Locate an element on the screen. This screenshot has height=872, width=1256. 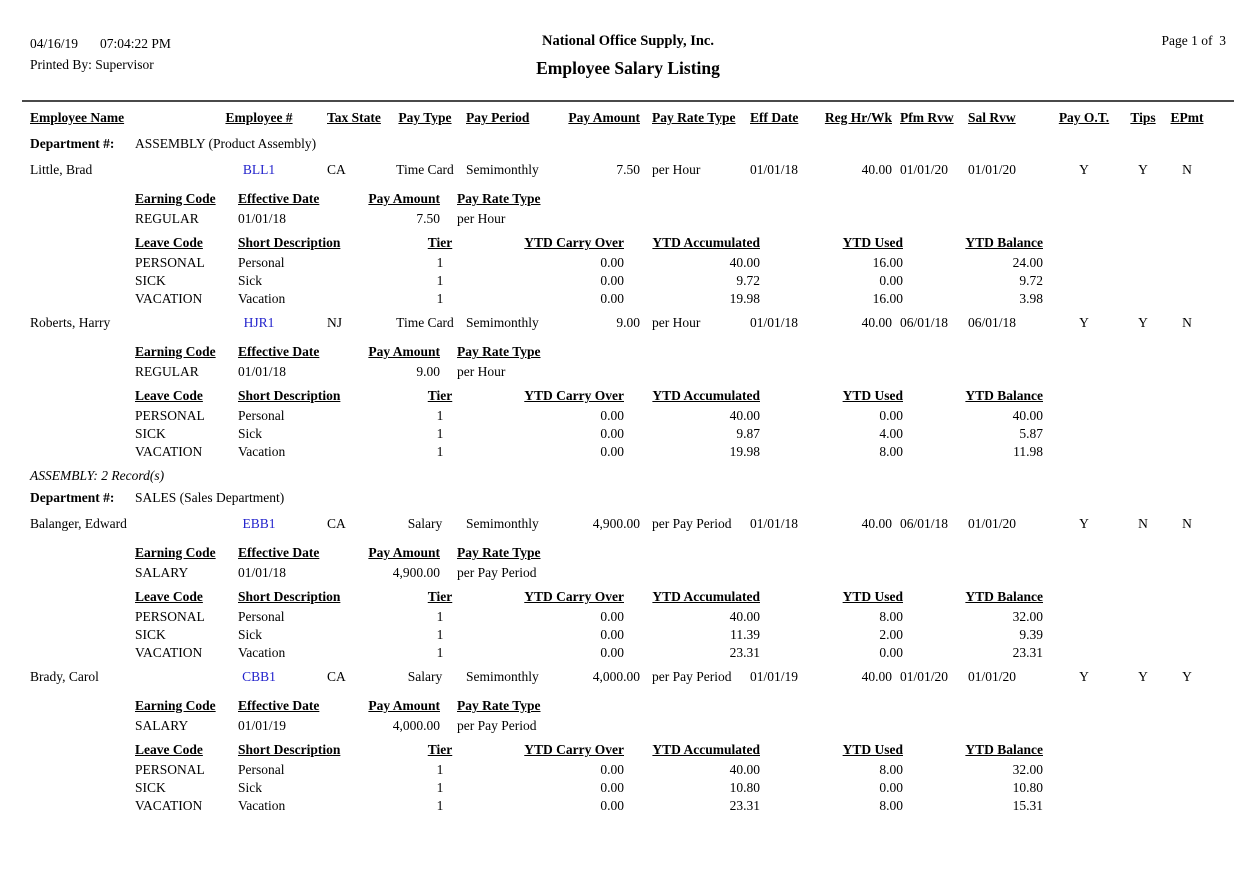
leave-ytd-used: 8.00 is located at coordinates (891, 769).